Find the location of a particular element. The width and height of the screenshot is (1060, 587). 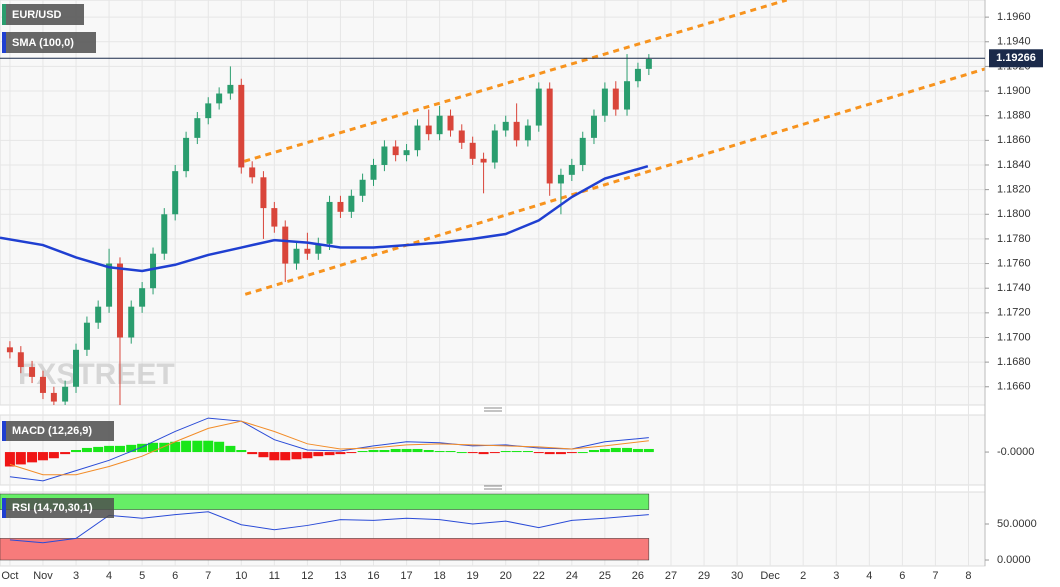

symbol: EUR/USD is located at coordinates (37, 15).